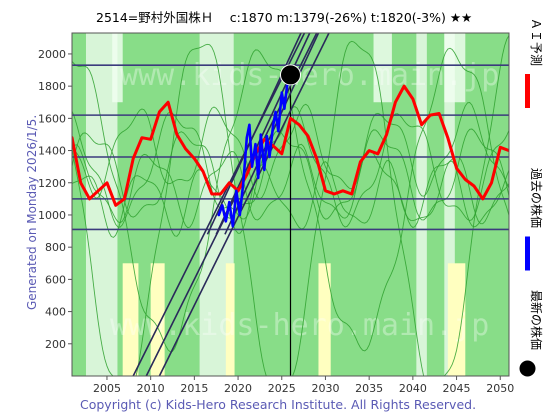  I want to click on x-tick-label: 2015, so click(194, 388).